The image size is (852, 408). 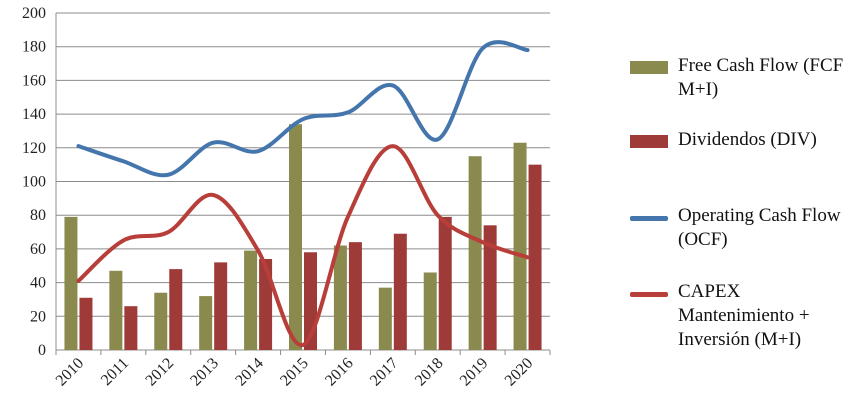 What do you see at coordinates (744, 315) in the screenshot?
I see `legend-label-capex: CAPEX Mantenimiento + Inversión (M+I)` at bounding box center [744, 315].